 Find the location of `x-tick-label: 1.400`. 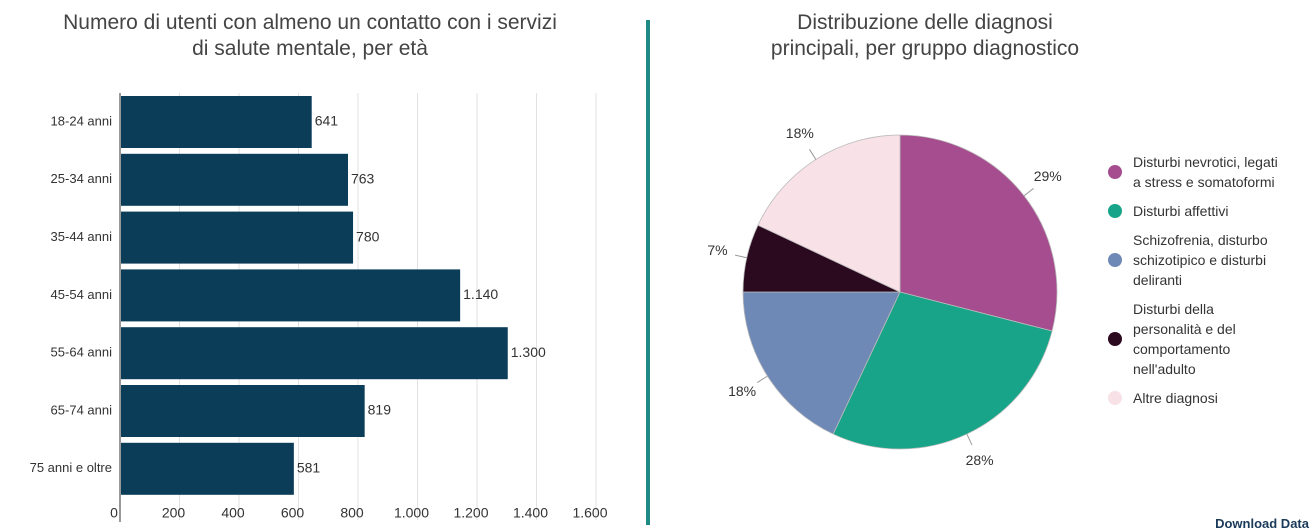

x-tick-label: 1.400 is located at coordinates (530, 513).